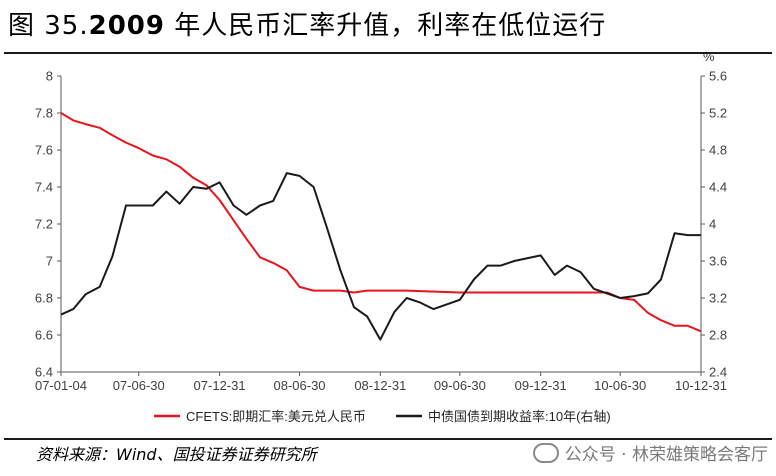 The image size is (776, 476). What do you see at coordinates (460, 385) in the screenshot?
I see `x-tick-label: 09-06-30` at bounding box center [460, 385].